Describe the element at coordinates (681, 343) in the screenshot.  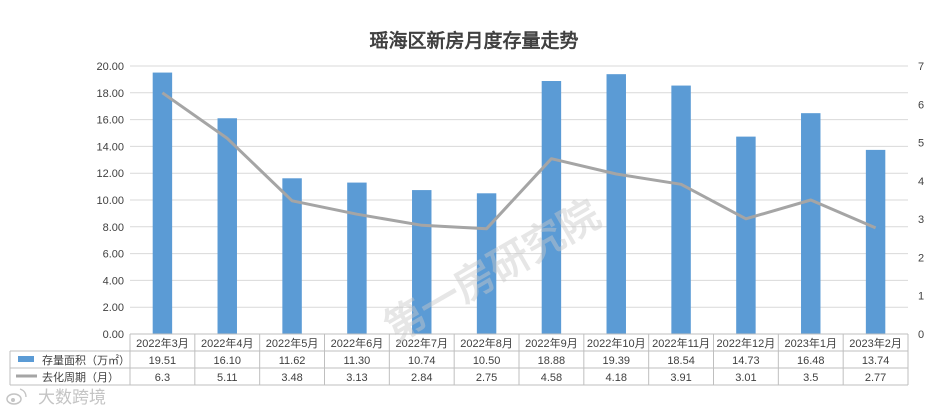
I see `category-label: 2022年11月` at that location.